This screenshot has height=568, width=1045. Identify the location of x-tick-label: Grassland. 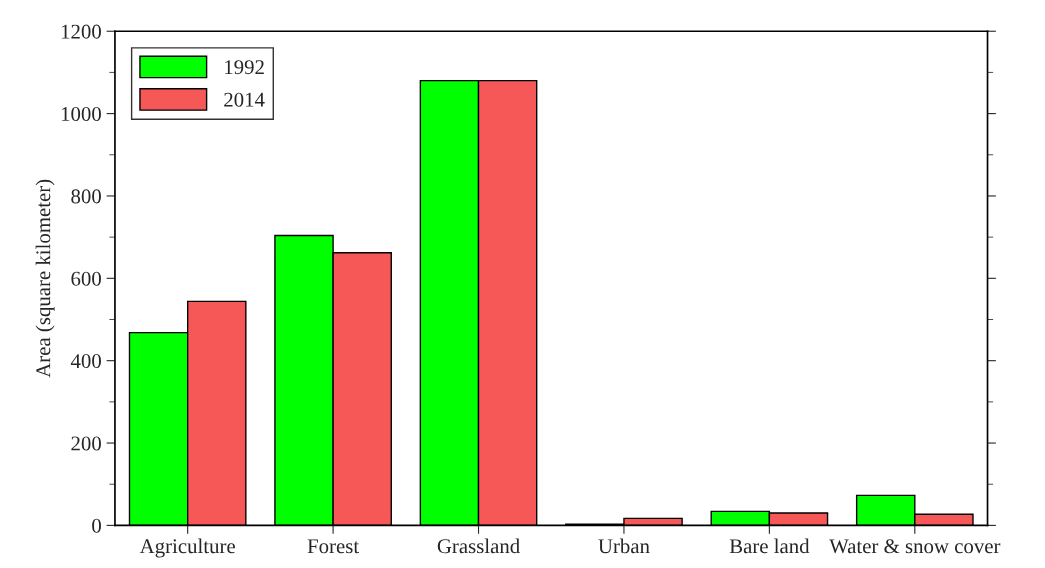
(478, 546).